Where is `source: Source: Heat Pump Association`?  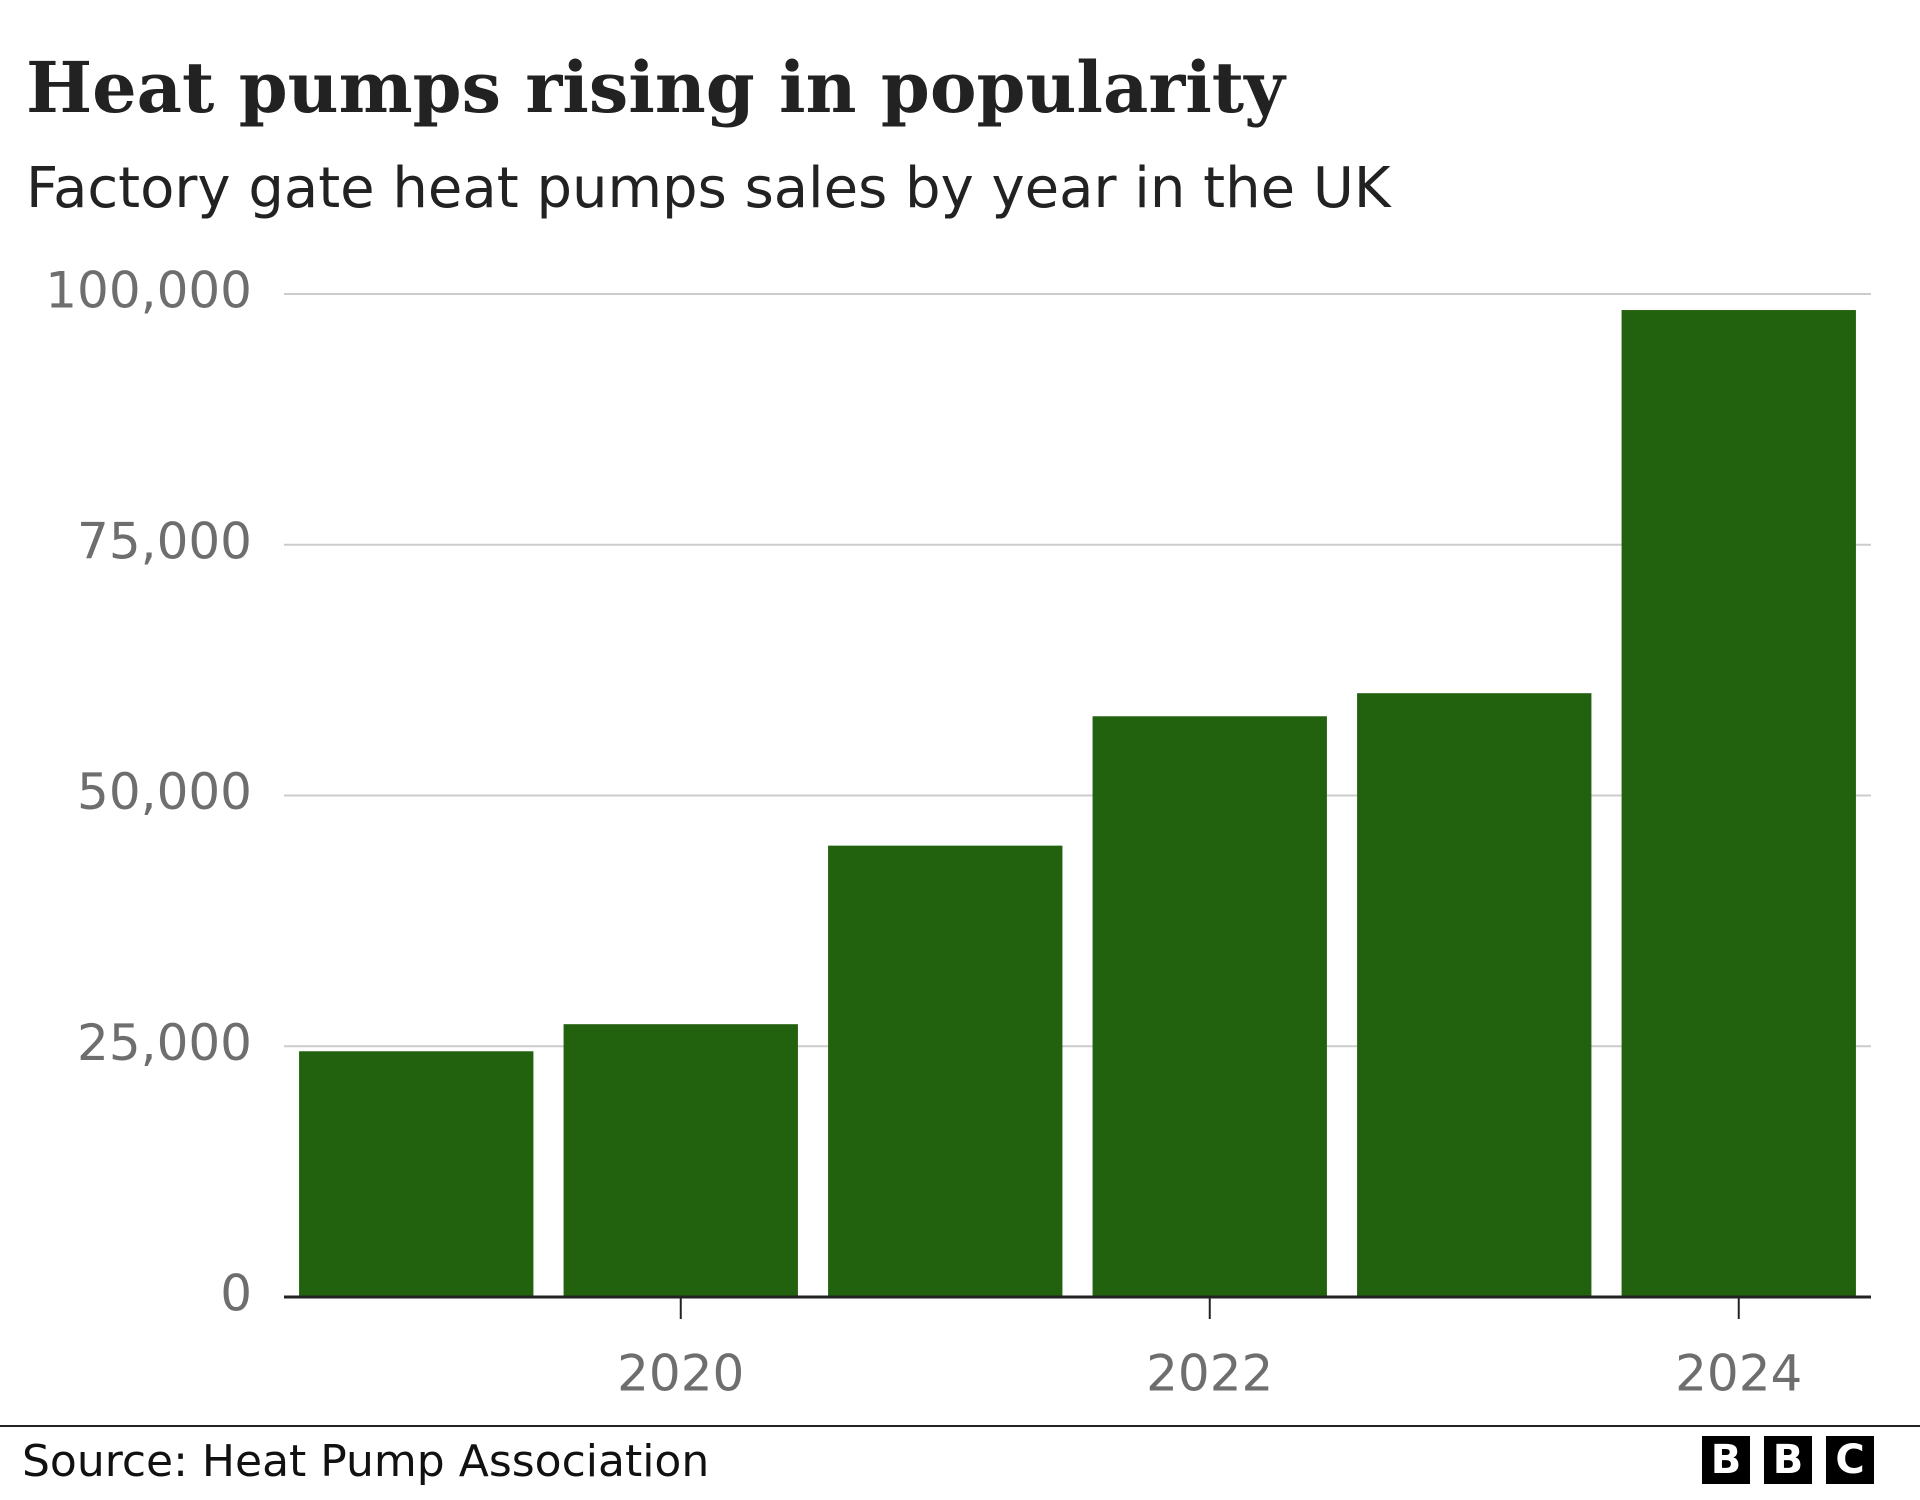 source: Source: Heat Pump Association is located at coordinates (365, 1461).